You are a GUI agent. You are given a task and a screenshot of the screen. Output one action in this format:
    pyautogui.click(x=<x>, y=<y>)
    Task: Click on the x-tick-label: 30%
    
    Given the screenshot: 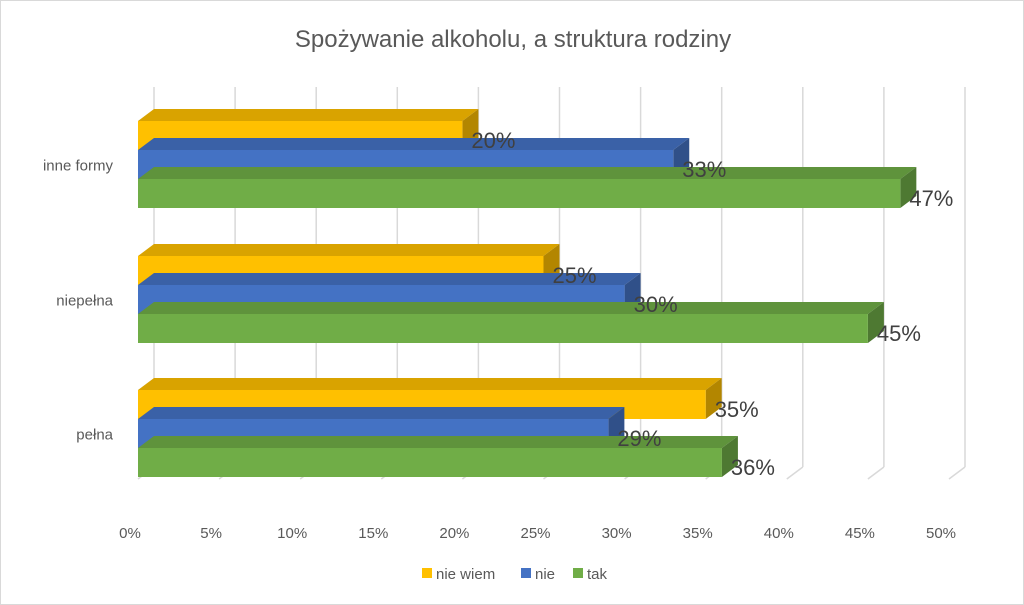 What is the action you would take?
    pyautogui.click(x=617, y=533)
    